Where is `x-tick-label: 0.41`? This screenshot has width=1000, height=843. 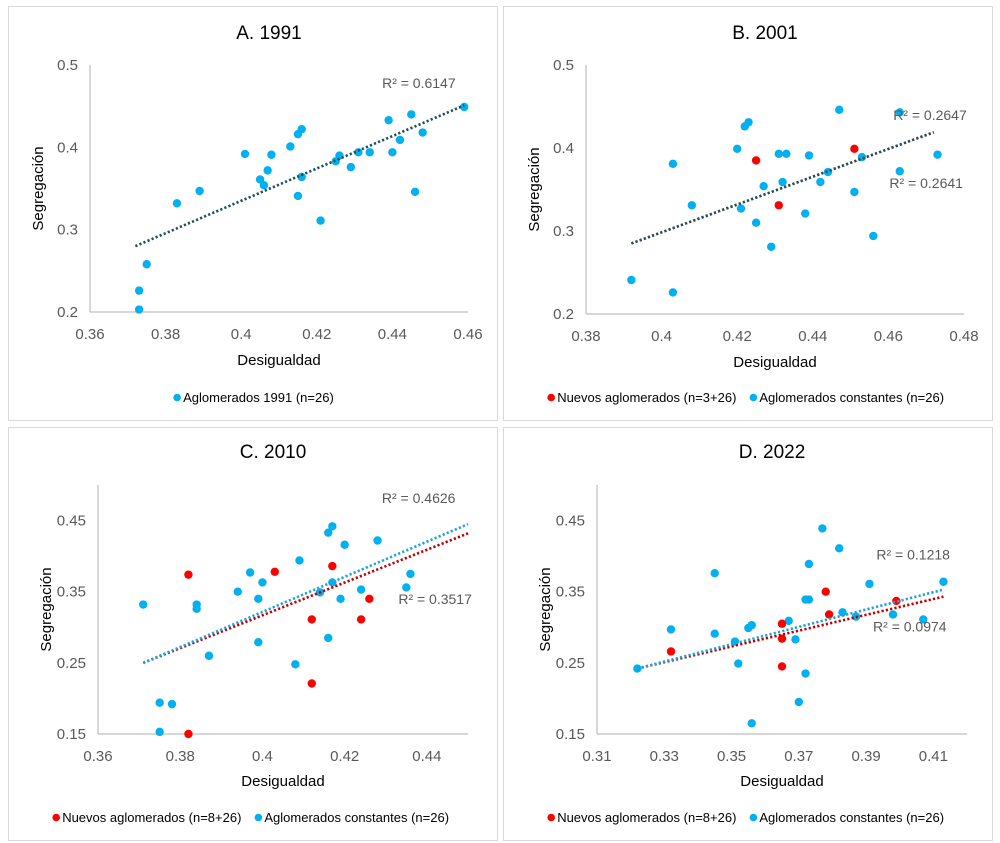
x-tick-label: 0.41 is located at coordinates (933, 756).